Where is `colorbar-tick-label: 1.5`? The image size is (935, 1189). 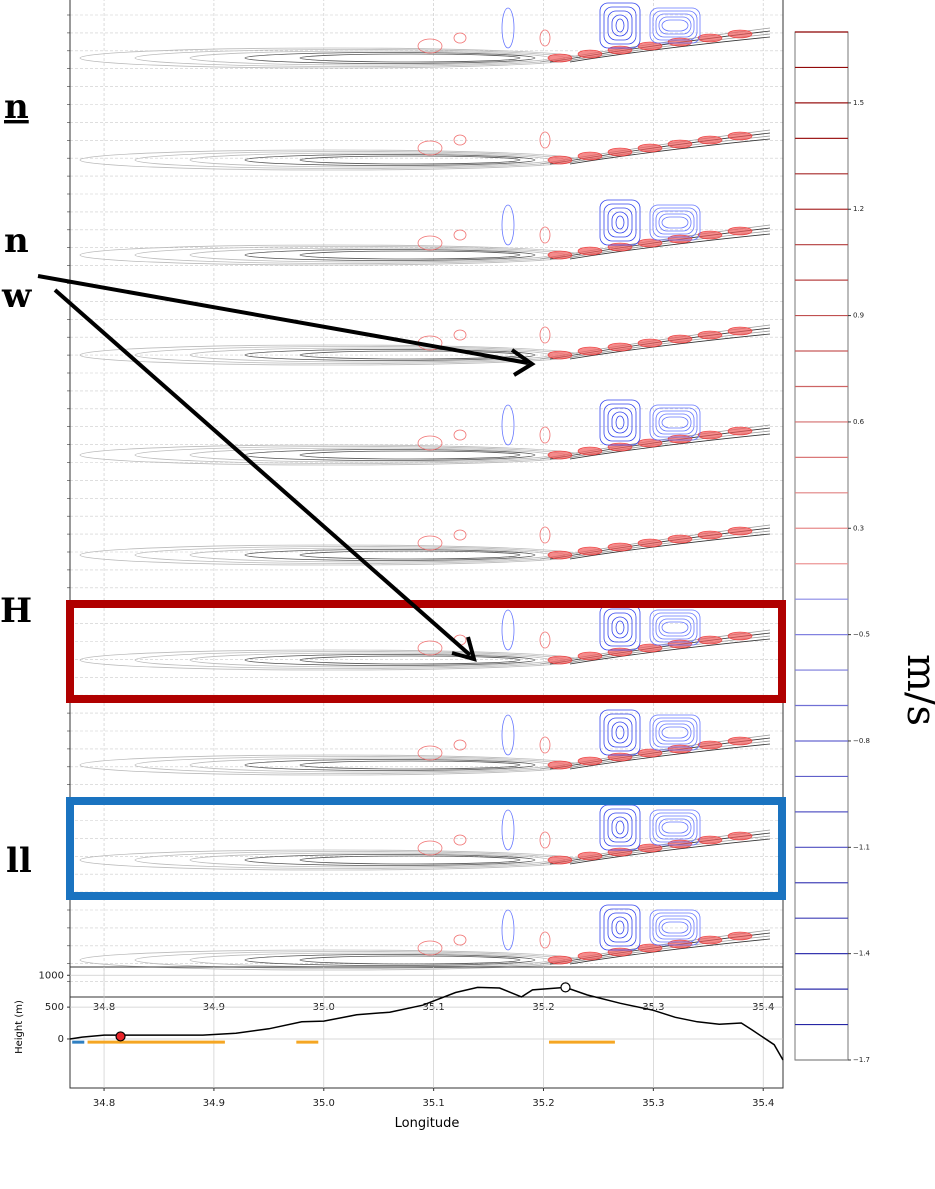
colorbar-tick-label: 1.5 is located at coordinates (858, 103).